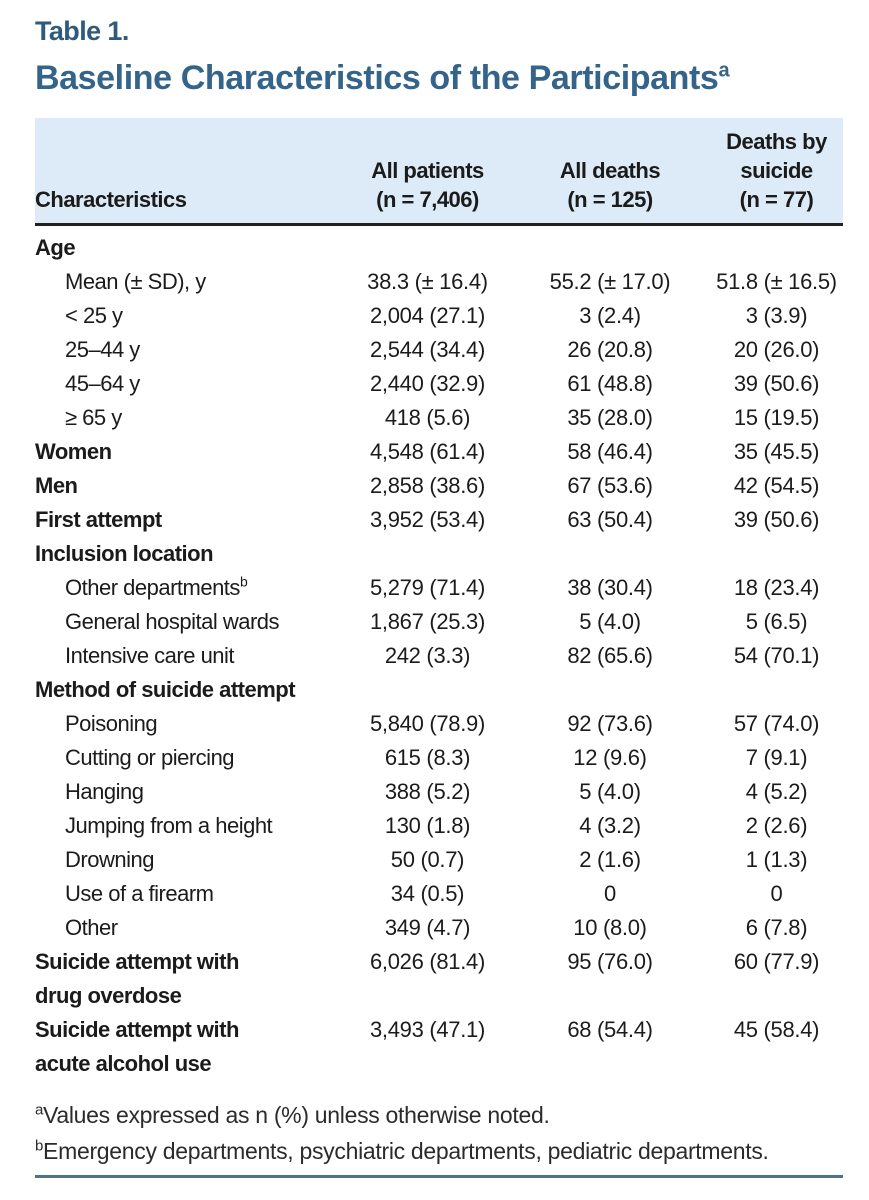 The image size is (869, 1200). I want to click on row-label: ≥ 65 y, so click(93, 417).